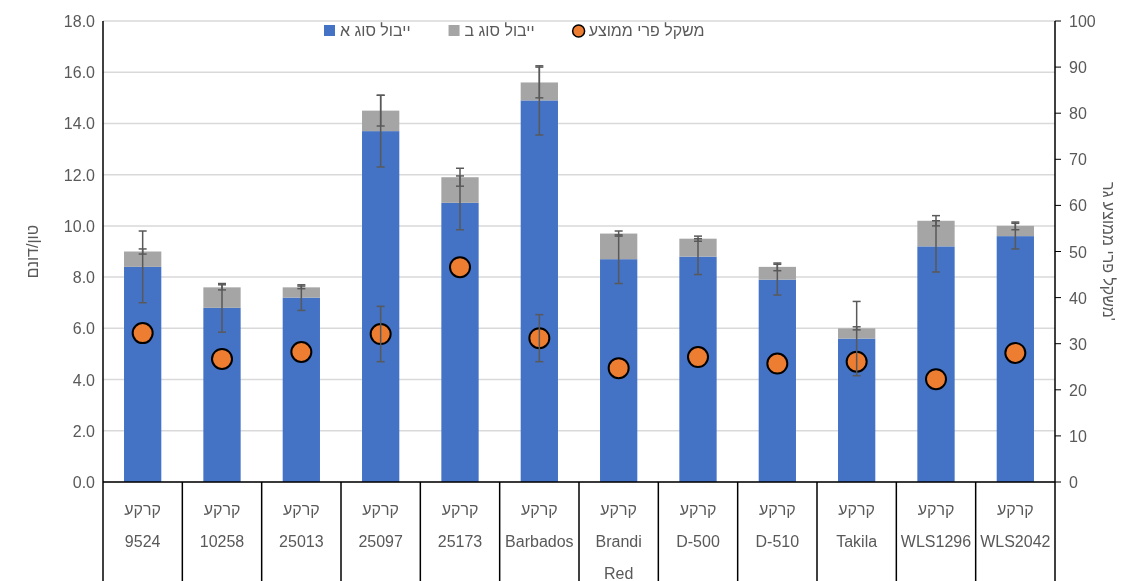 The image size is (1143, 581). What do you see at coordinates (84, 278) in the screenshot?
I see `y-tick-label: 8.0` at bounding box center [84, 278].